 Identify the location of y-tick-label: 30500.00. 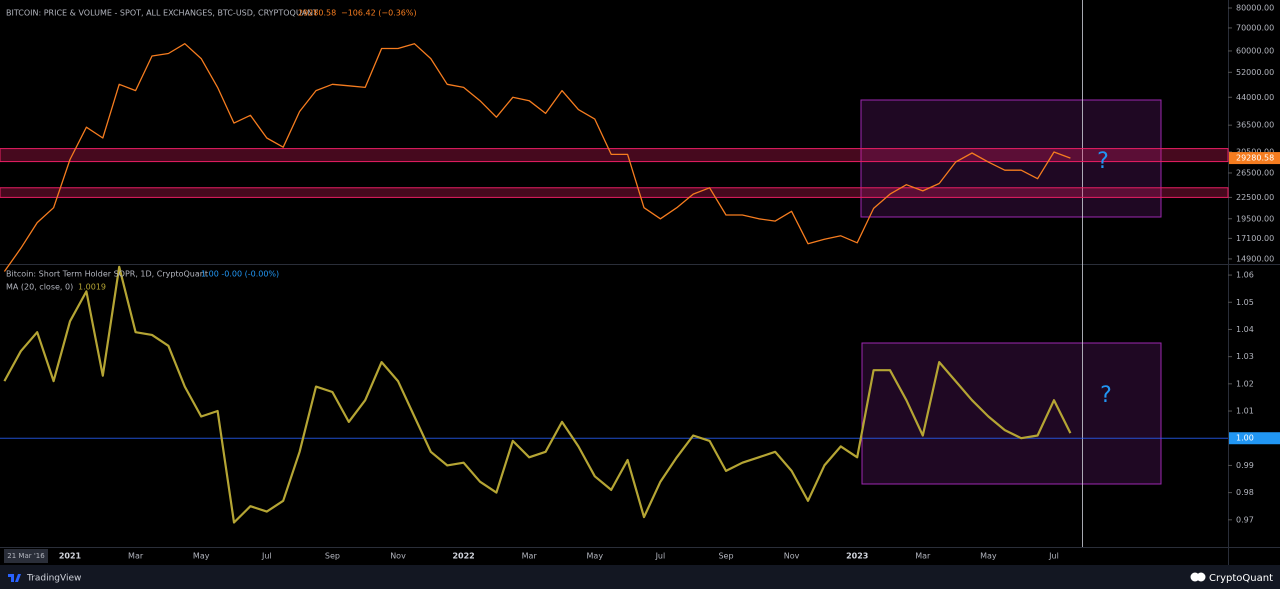
(1255, 151).